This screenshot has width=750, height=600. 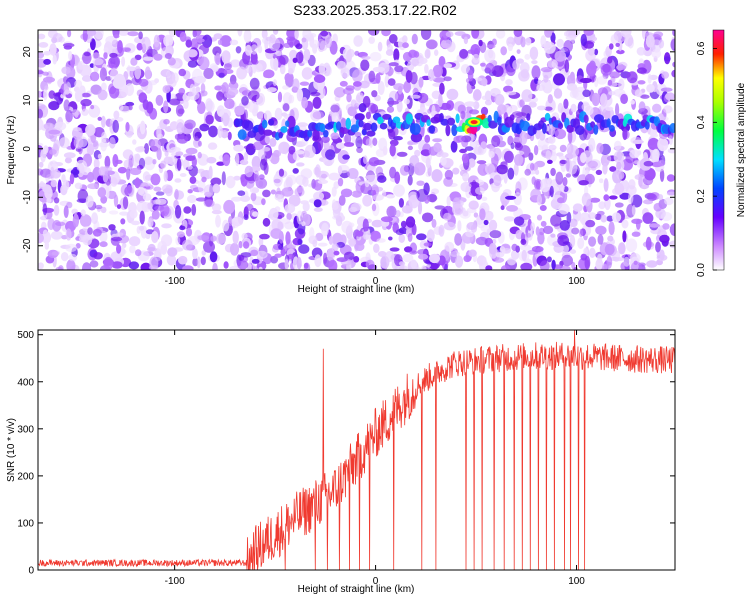 What do you see at coordinates (718, 150) in the screenshot?
I see `colorbar-gradient` at bounding box center [718, 150].